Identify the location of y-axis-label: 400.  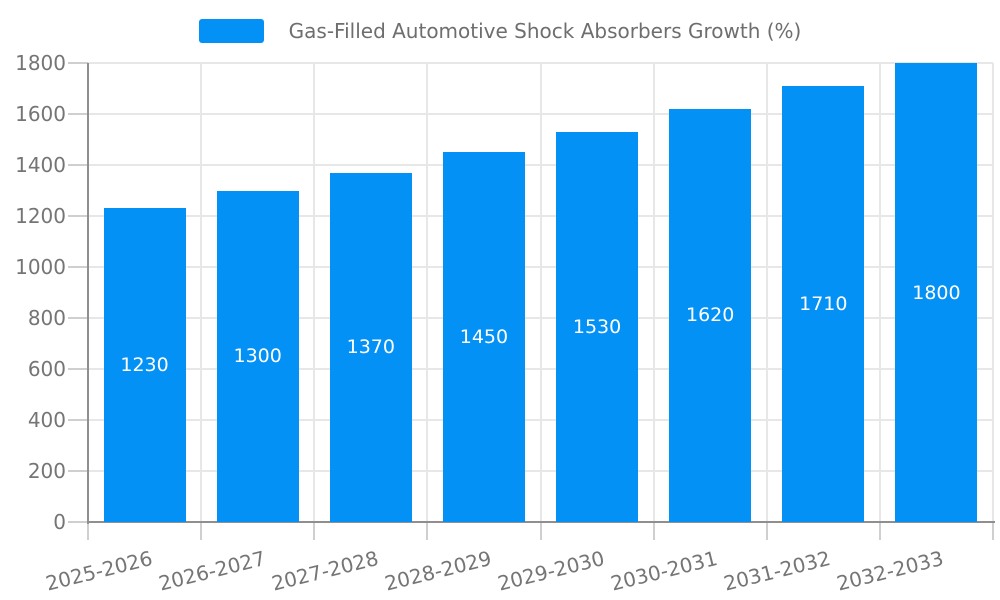
(46, 420).